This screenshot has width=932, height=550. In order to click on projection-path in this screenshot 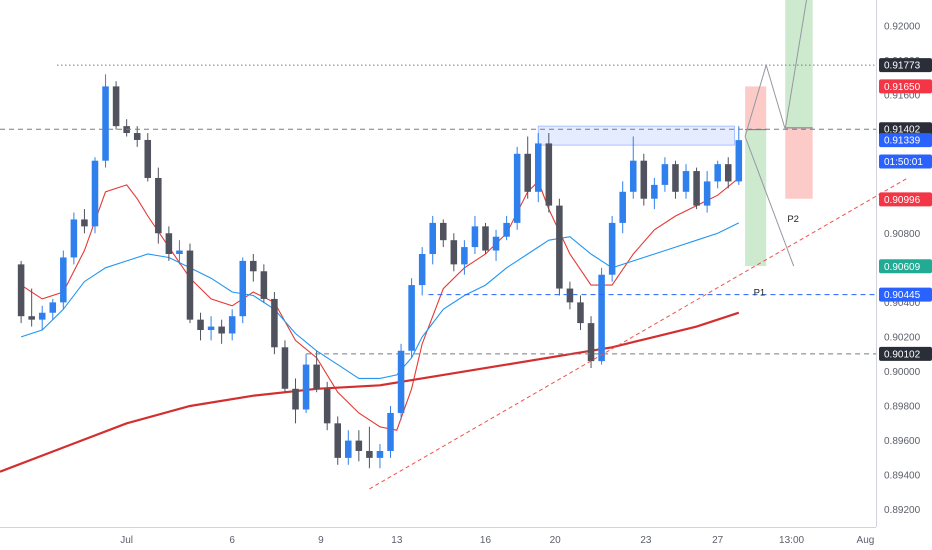, I will do `click(776, 68)`.